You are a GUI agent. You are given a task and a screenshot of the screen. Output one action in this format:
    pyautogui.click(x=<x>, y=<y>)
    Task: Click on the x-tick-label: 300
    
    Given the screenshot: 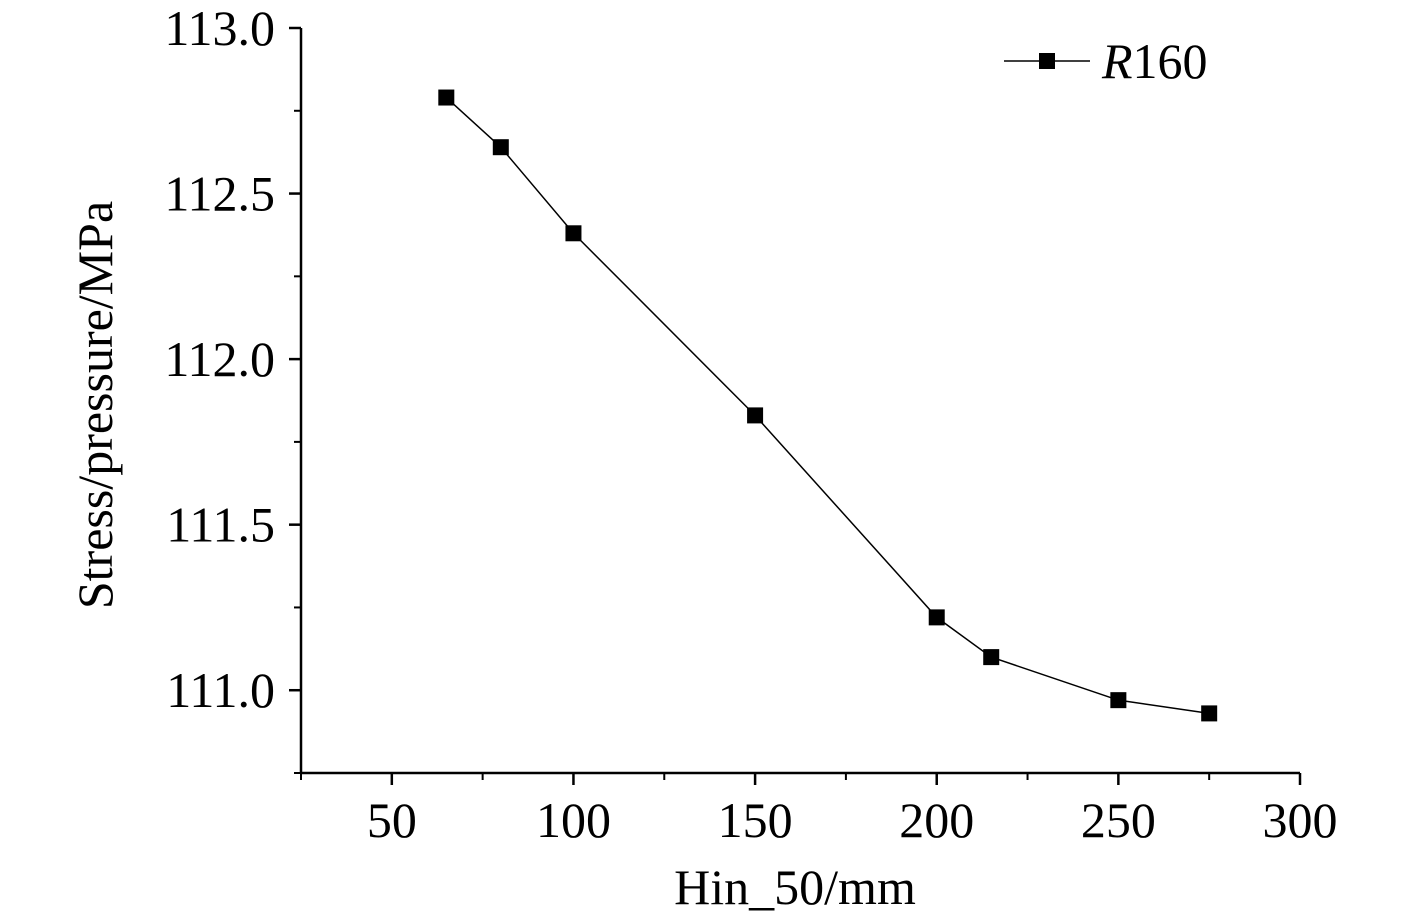 What is the action you would take?
    pyautogui.click(x=1300, y=820)
    